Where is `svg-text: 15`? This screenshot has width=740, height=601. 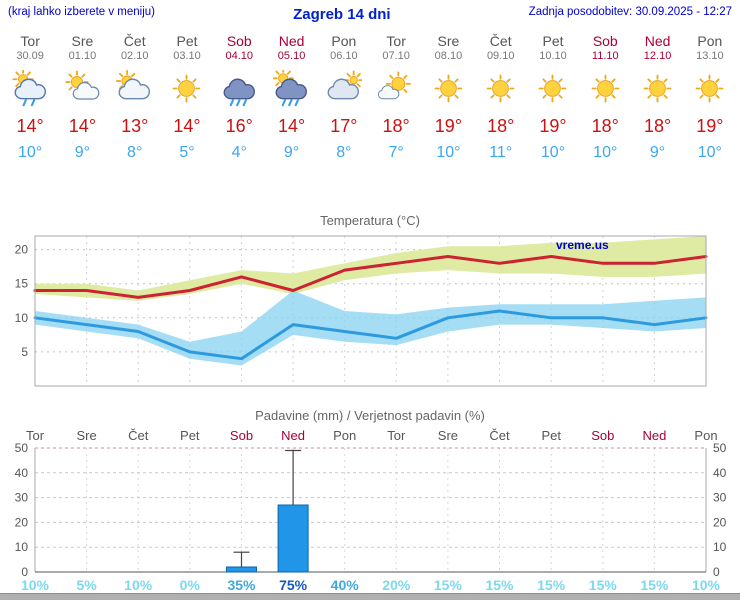
svg-text: 15 is located at coordinates (22, 284).